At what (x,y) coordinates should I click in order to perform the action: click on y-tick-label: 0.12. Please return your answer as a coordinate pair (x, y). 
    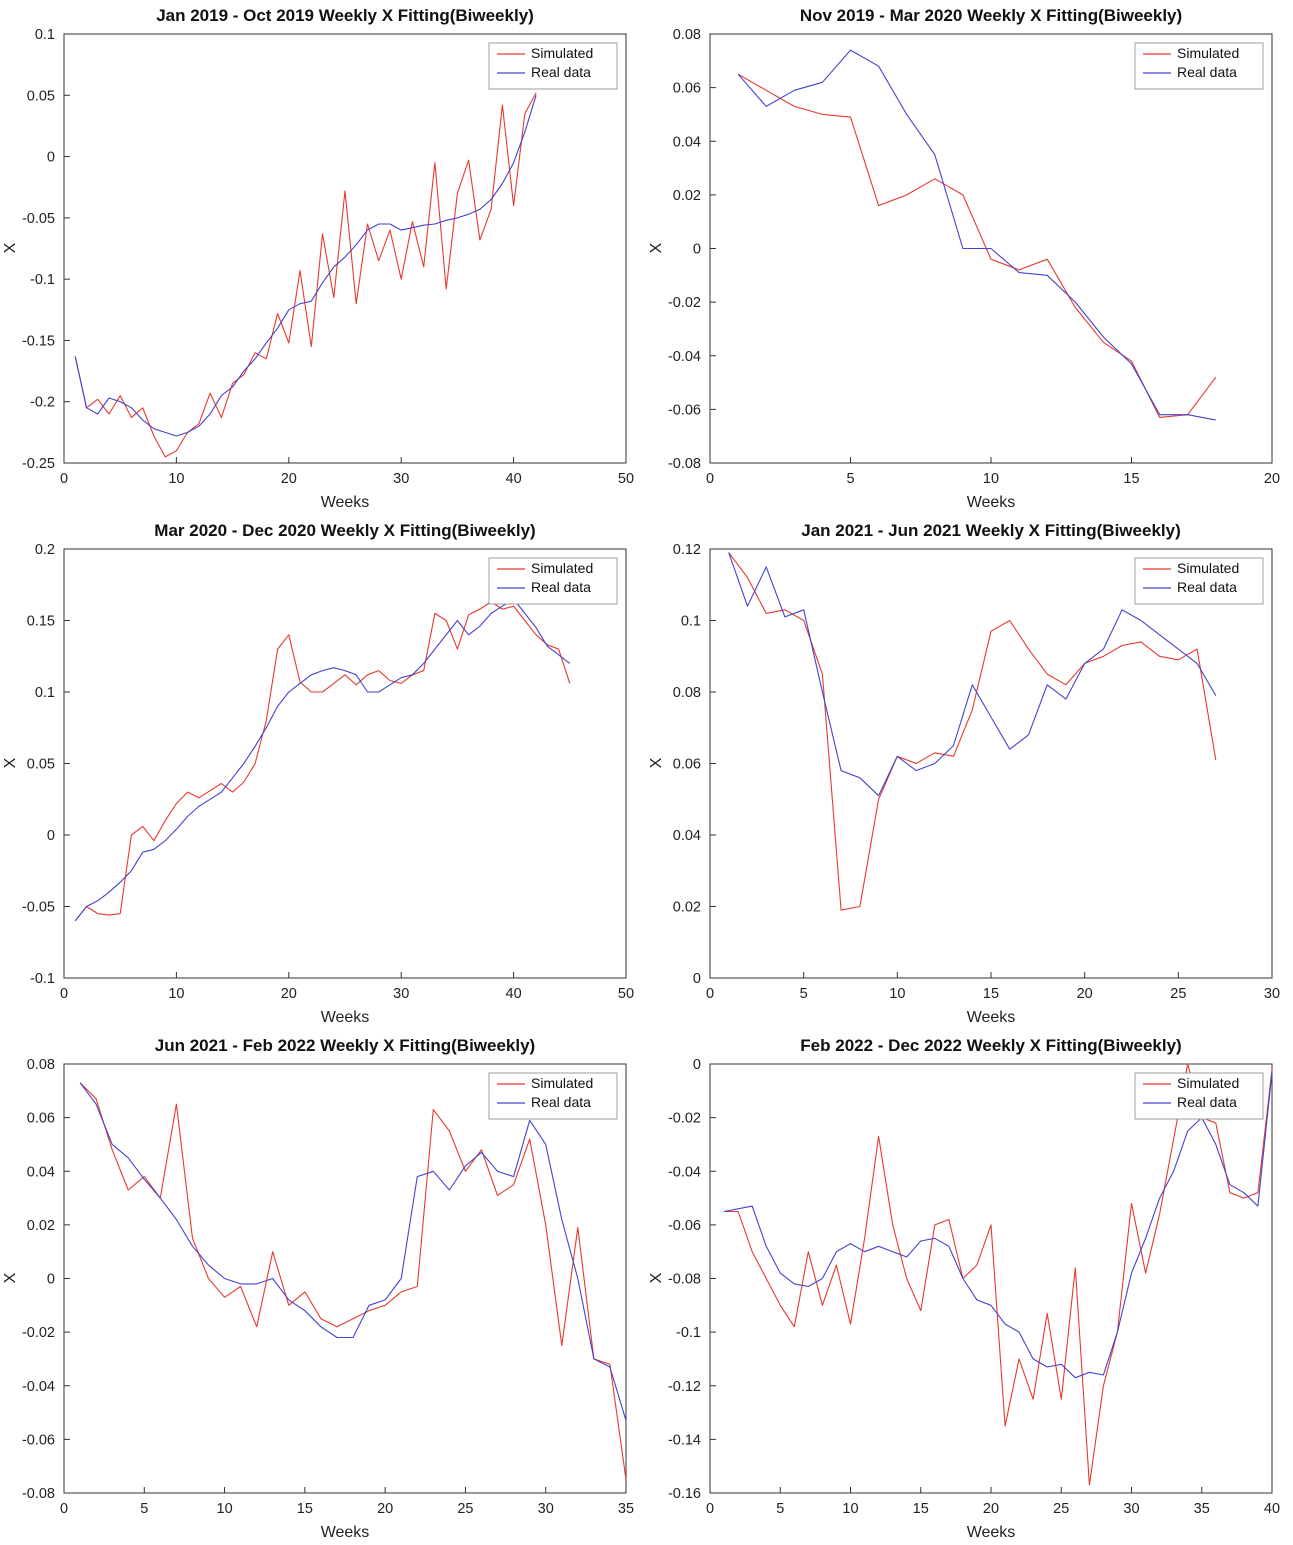
    Looking at the image, I should click on (687, 550).